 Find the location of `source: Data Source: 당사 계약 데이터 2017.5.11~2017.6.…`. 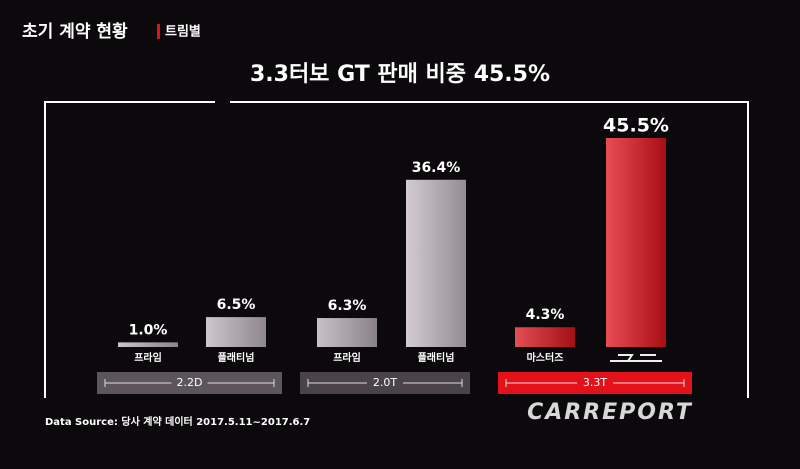

source: Data Source: 당사 계약 데이터 2017.5.11~2017.6.… is located at coordinates (177, 421).